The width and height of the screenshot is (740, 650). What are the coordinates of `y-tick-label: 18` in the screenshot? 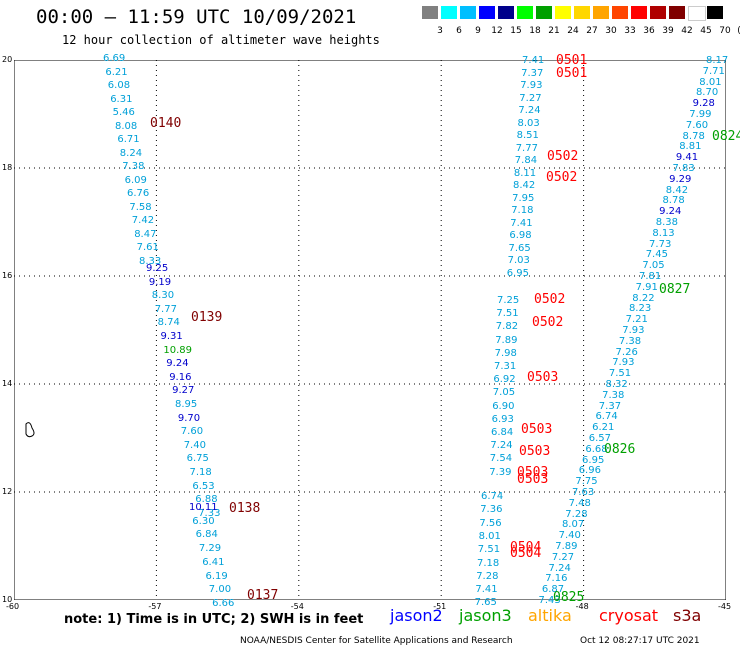 It's located at (7, 167).